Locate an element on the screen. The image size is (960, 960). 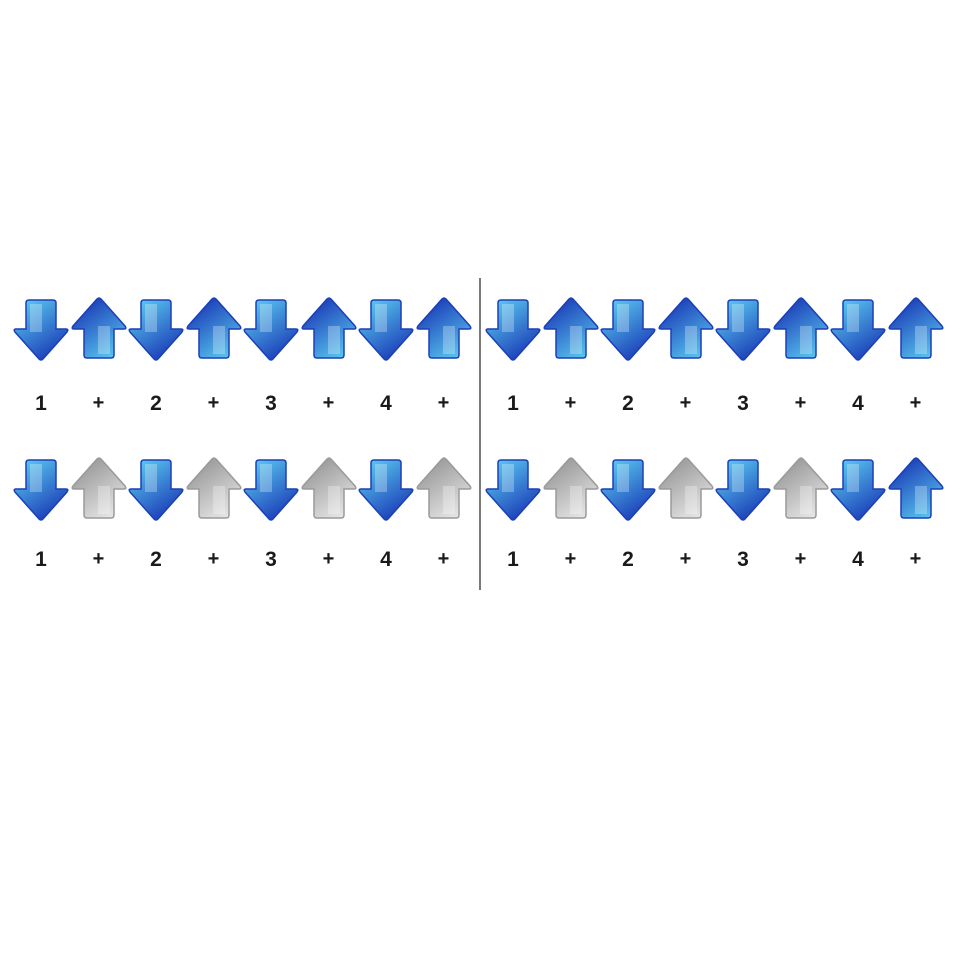
panel-divider is located at coordinates (480, 434).